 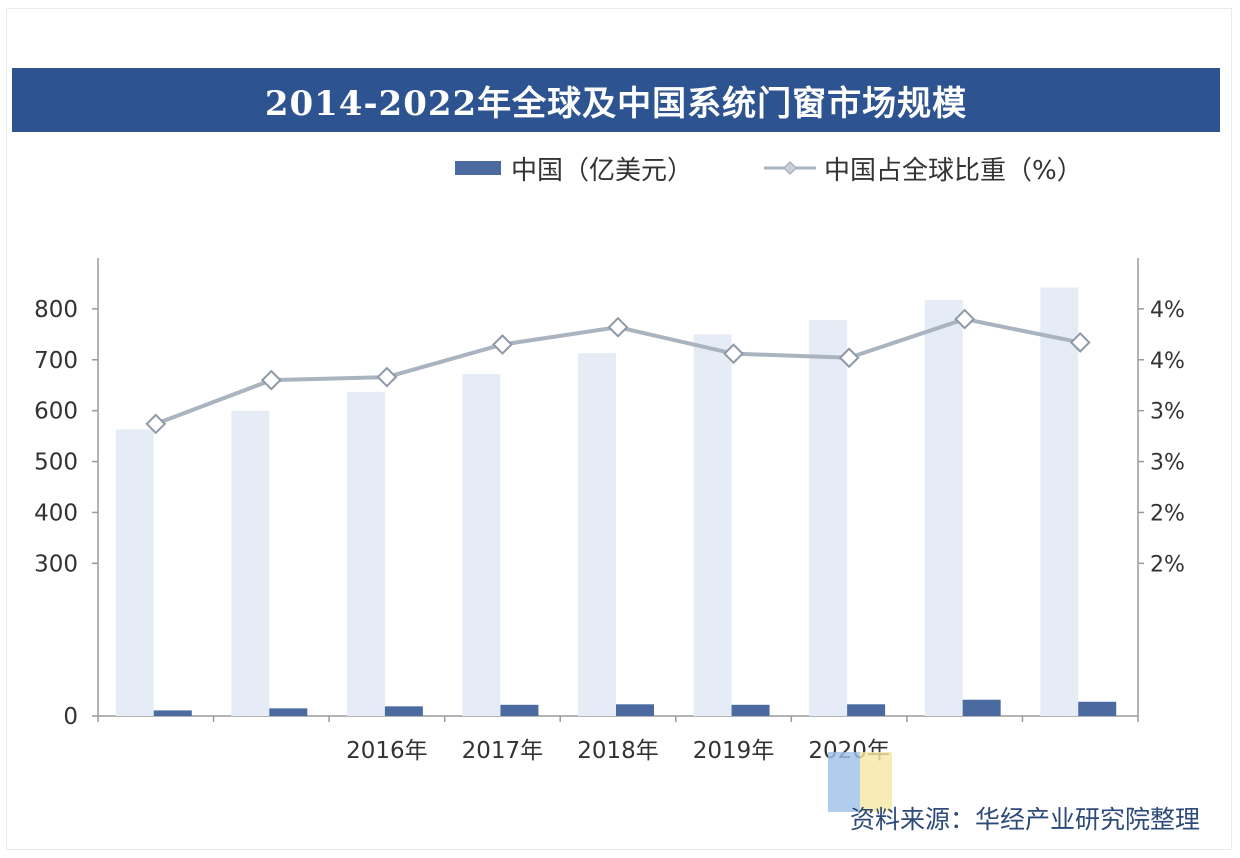 I want to click on left-tick-label: 700, so click(x=56, y=361).